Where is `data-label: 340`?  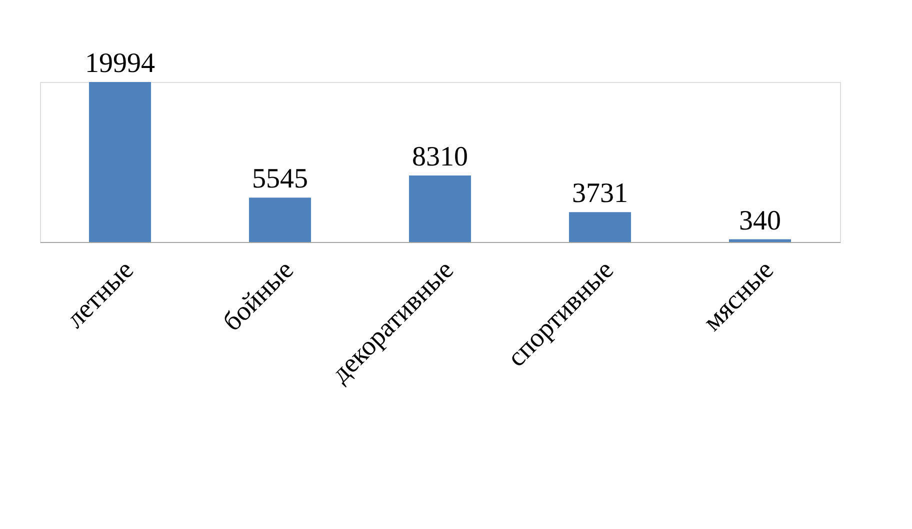
data-label: 340 is located at coordinates (760, 220).